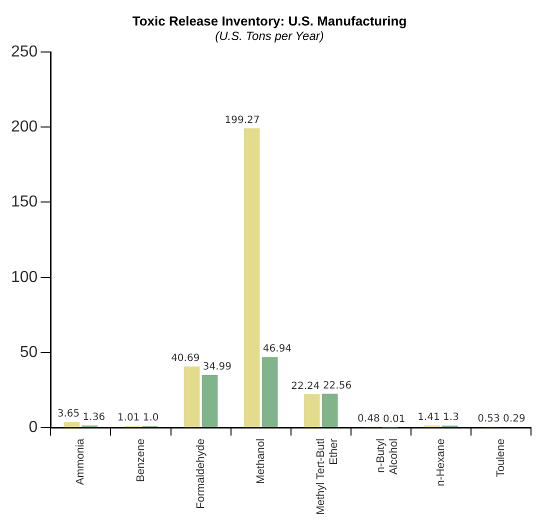  I want to click on data-label: 46.94, so click(277, 349).